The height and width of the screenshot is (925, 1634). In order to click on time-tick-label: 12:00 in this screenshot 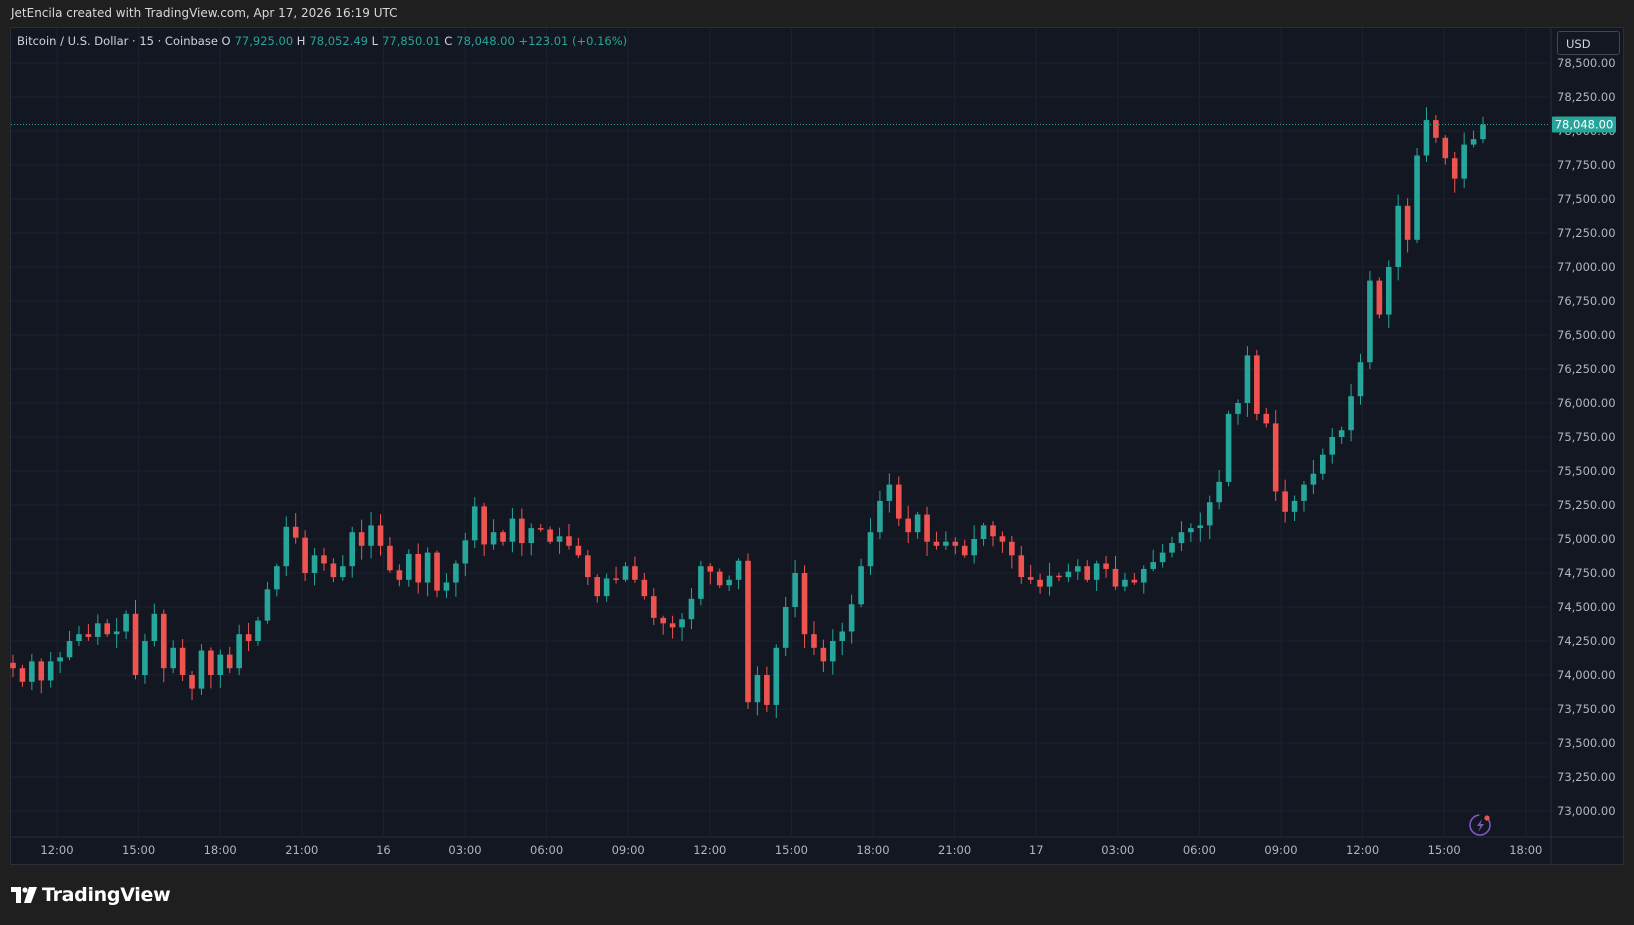, I will do `click(709, 850)`.